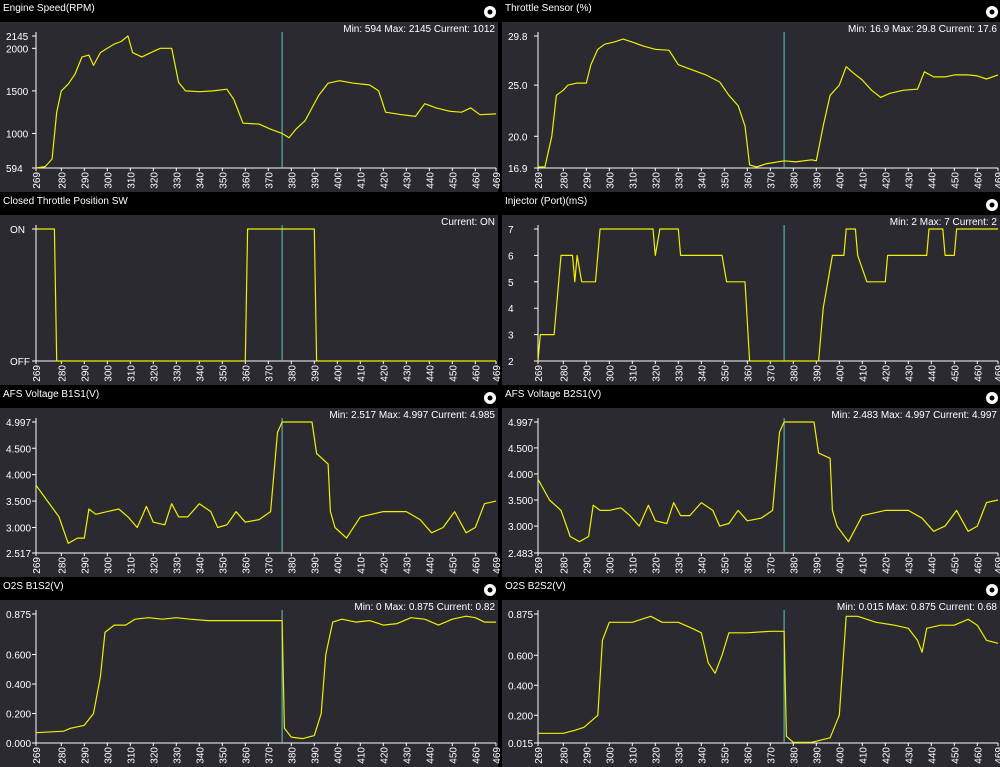 The height and width of the screenshot is (767, 1000). Describe the element at coordinates (419, 29) in the screenshot. I see `chart-stats: Min: 594 Max: 2145 Current: 1012` at that location.